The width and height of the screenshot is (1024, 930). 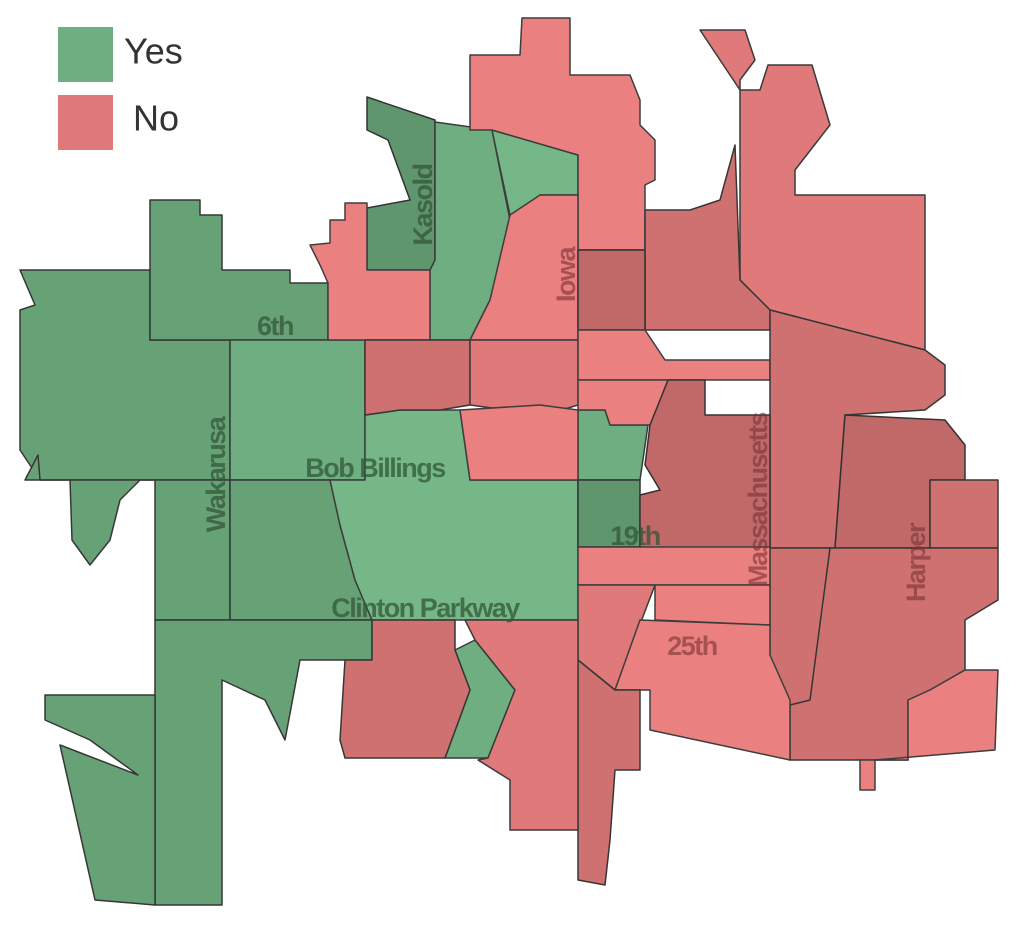 I want to click on street-label: Clinton Parkway, so click(x=425, y=608).